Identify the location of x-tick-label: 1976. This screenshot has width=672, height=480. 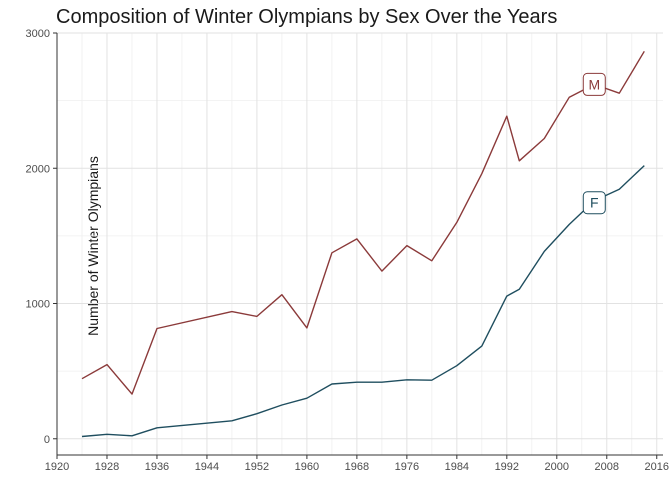
(407, 467).